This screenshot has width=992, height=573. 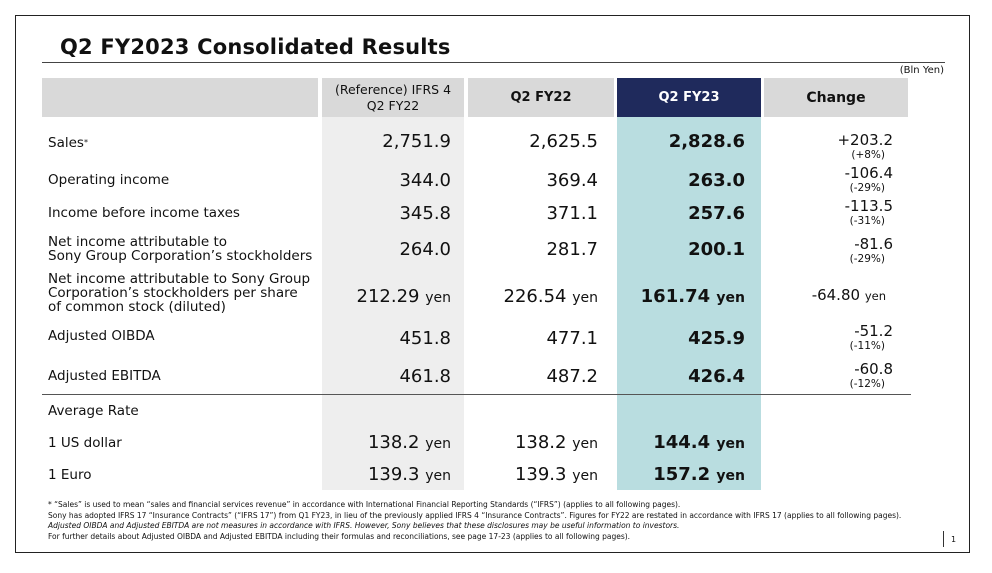 I want to click on cell-change: +203.2, so click(x=865, y=140).